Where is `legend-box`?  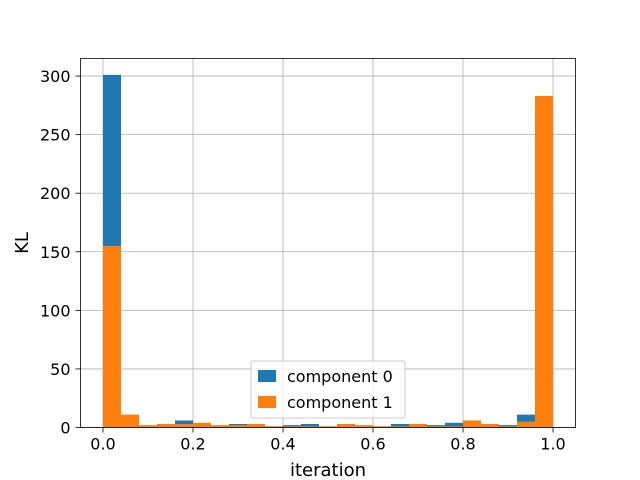
legend-box is located at coordinates (328, 389).